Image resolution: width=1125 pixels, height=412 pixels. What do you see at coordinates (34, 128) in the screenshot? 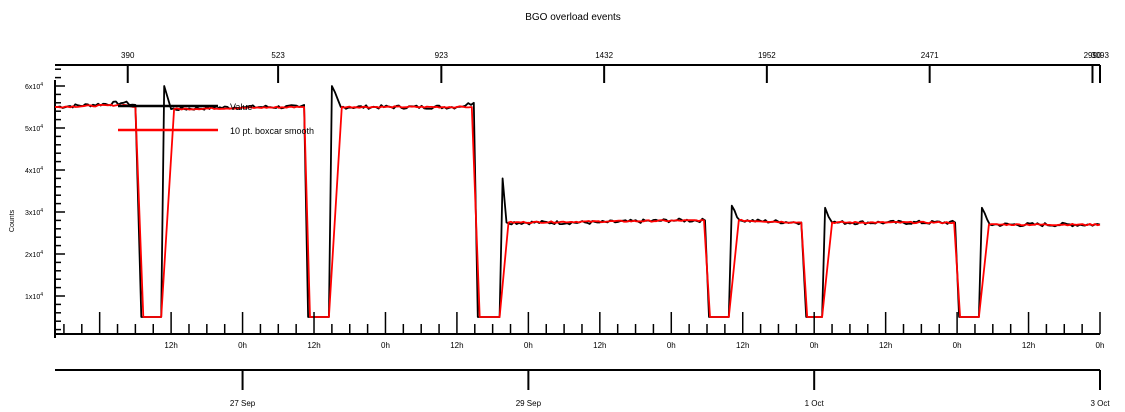
I see `y-tick-label: 5x10⁴` at bounding box center [34, 128].